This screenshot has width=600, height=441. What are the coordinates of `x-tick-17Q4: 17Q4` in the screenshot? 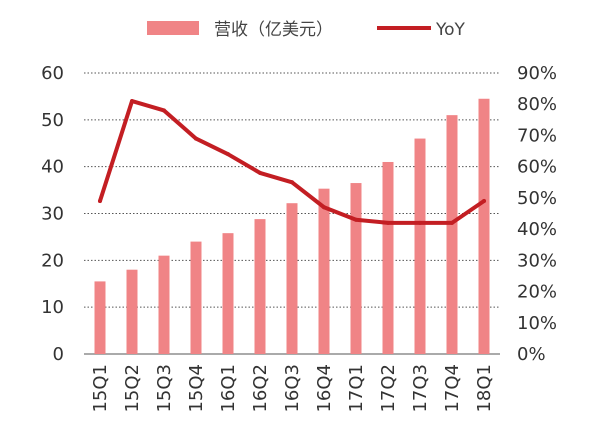 It's located at (452, 388).